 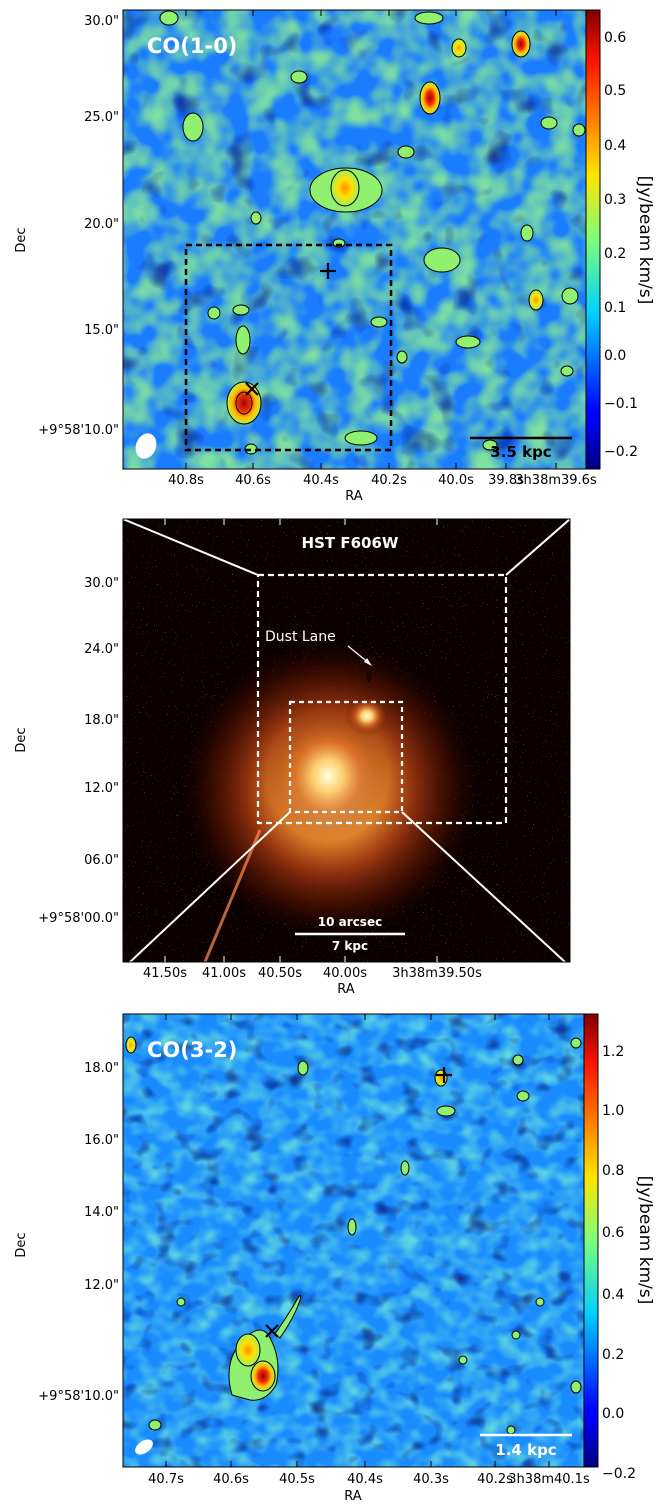 I want to click on dust-lane-feature, so click(x=369, y=676).